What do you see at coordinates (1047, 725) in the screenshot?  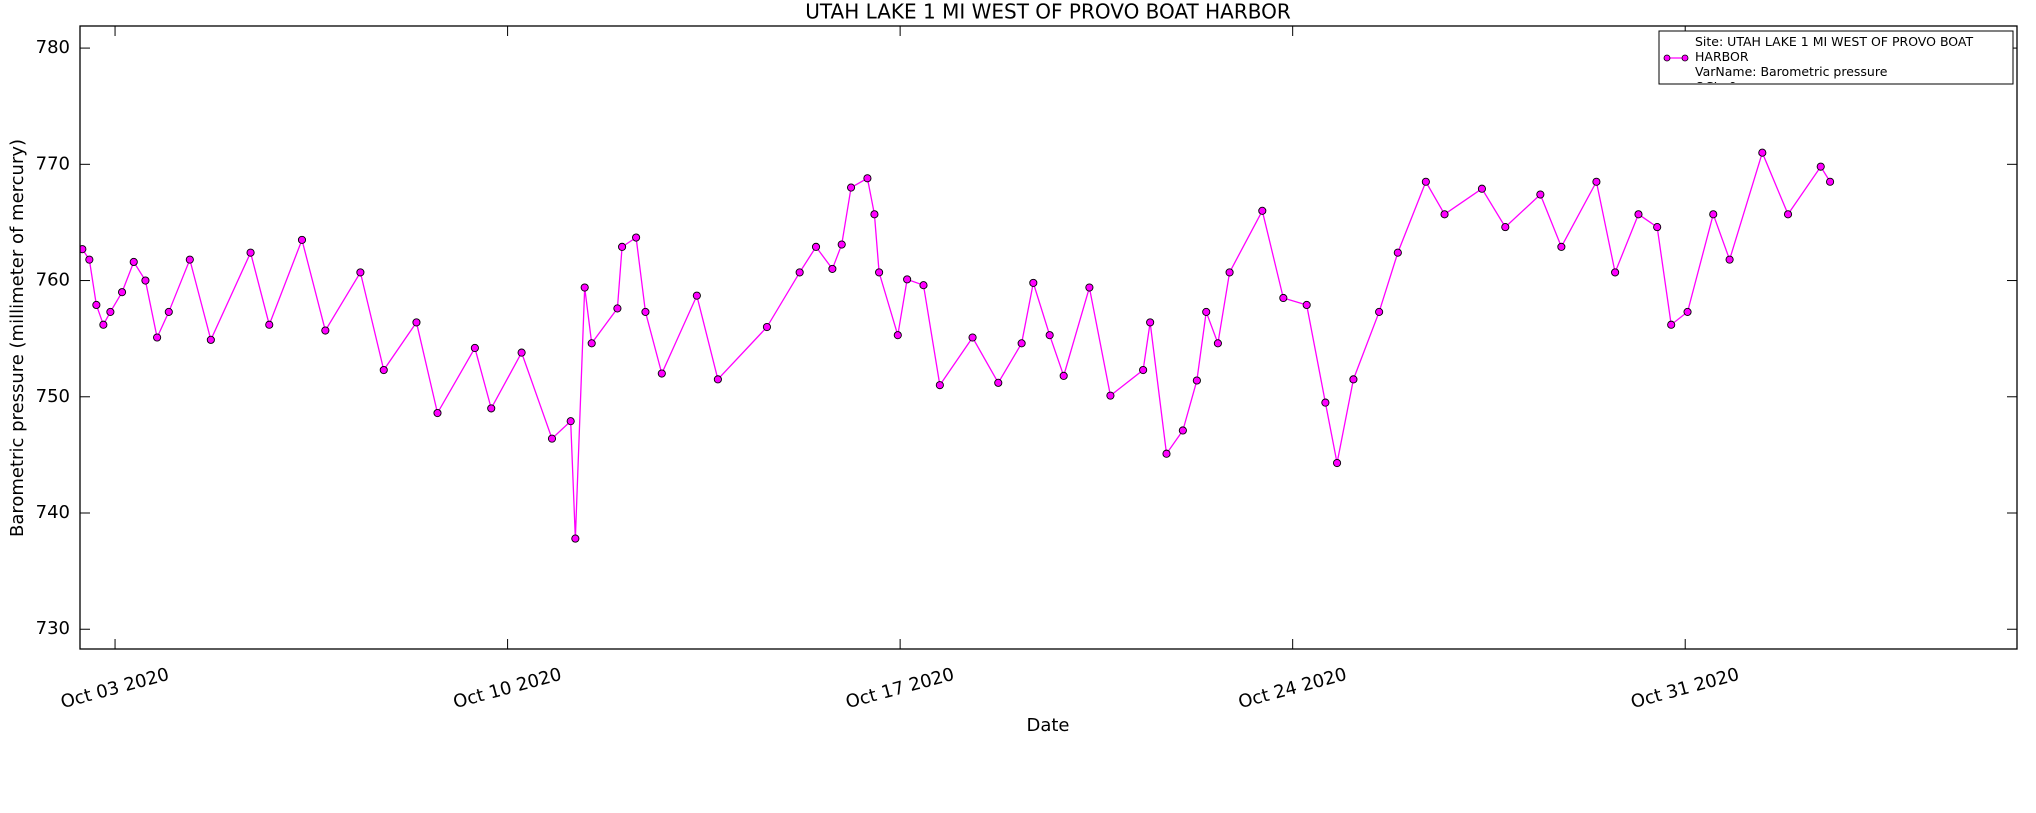 I see `x-axis-label: Date` at bounding box center [1047, 725].